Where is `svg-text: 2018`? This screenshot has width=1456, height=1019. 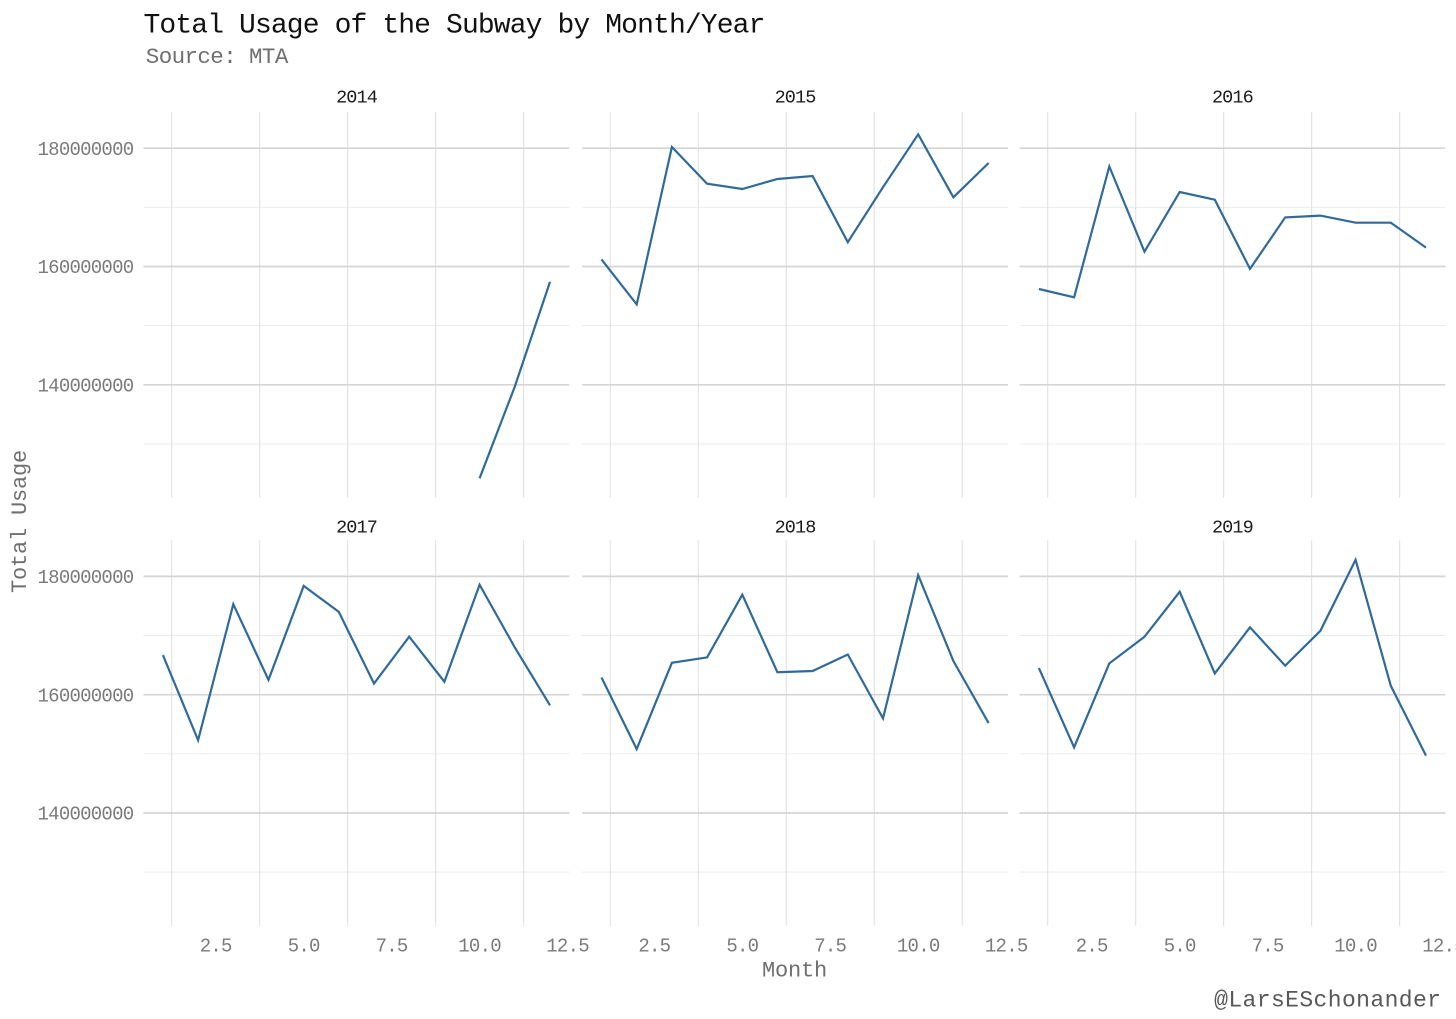 svg-text: 2018 is located at coordinates (795, 528).